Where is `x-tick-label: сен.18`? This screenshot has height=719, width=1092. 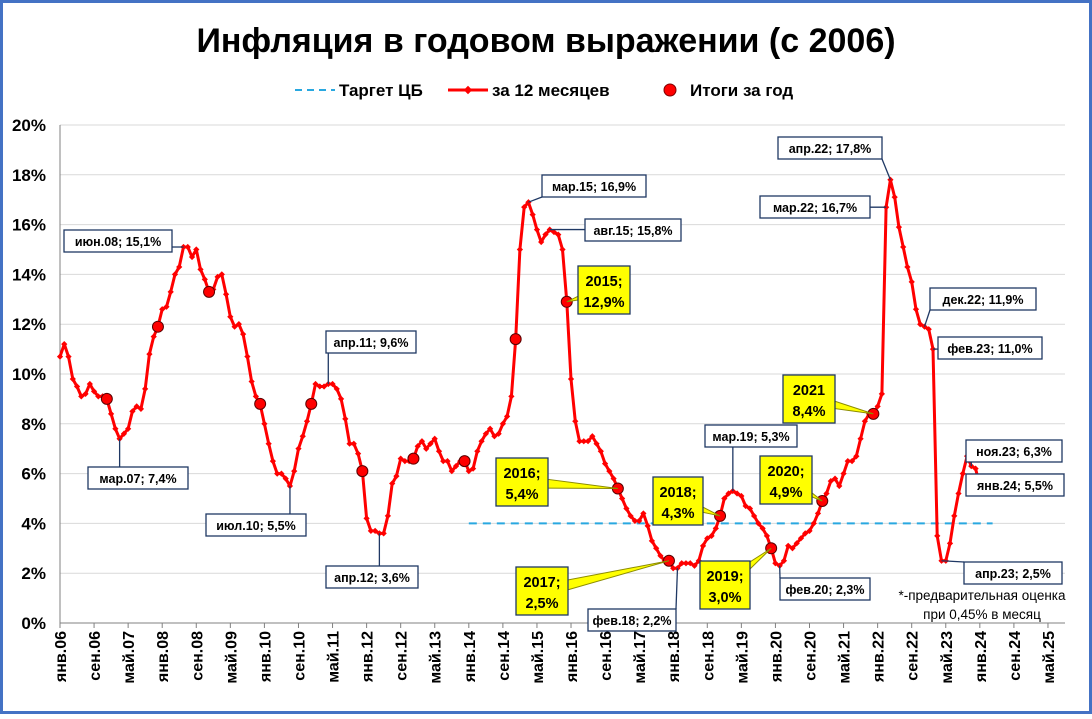
x-tick-label: сен.18 is located at coordinates (708, 656).